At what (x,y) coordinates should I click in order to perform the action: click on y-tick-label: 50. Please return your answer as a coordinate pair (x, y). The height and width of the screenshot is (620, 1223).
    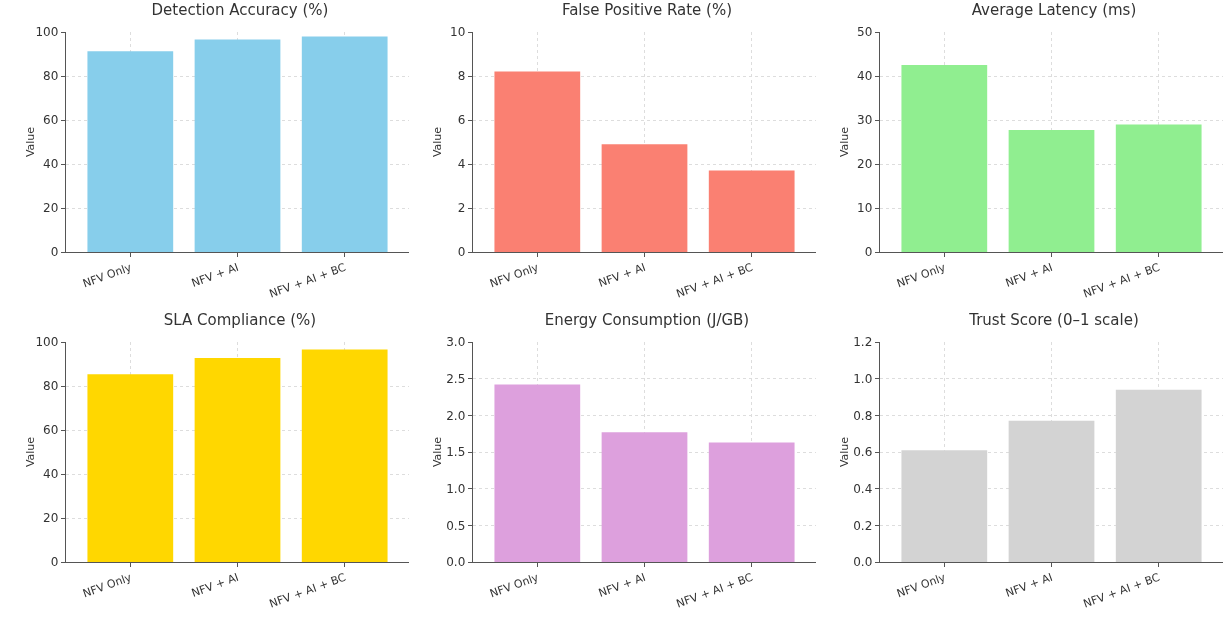
    Looking at the image, I should click on (865, 32).